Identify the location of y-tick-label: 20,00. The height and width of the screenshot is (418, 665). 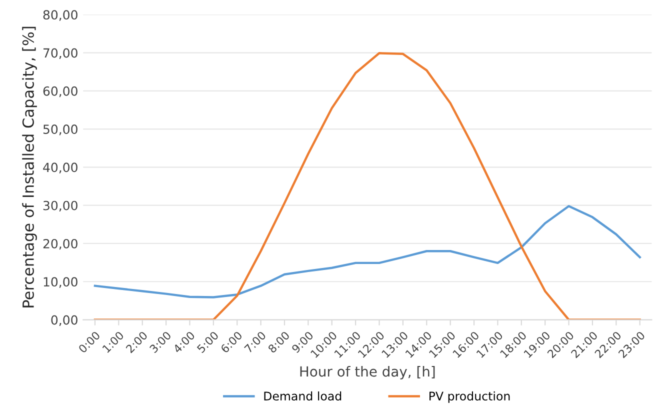
(60, 244).